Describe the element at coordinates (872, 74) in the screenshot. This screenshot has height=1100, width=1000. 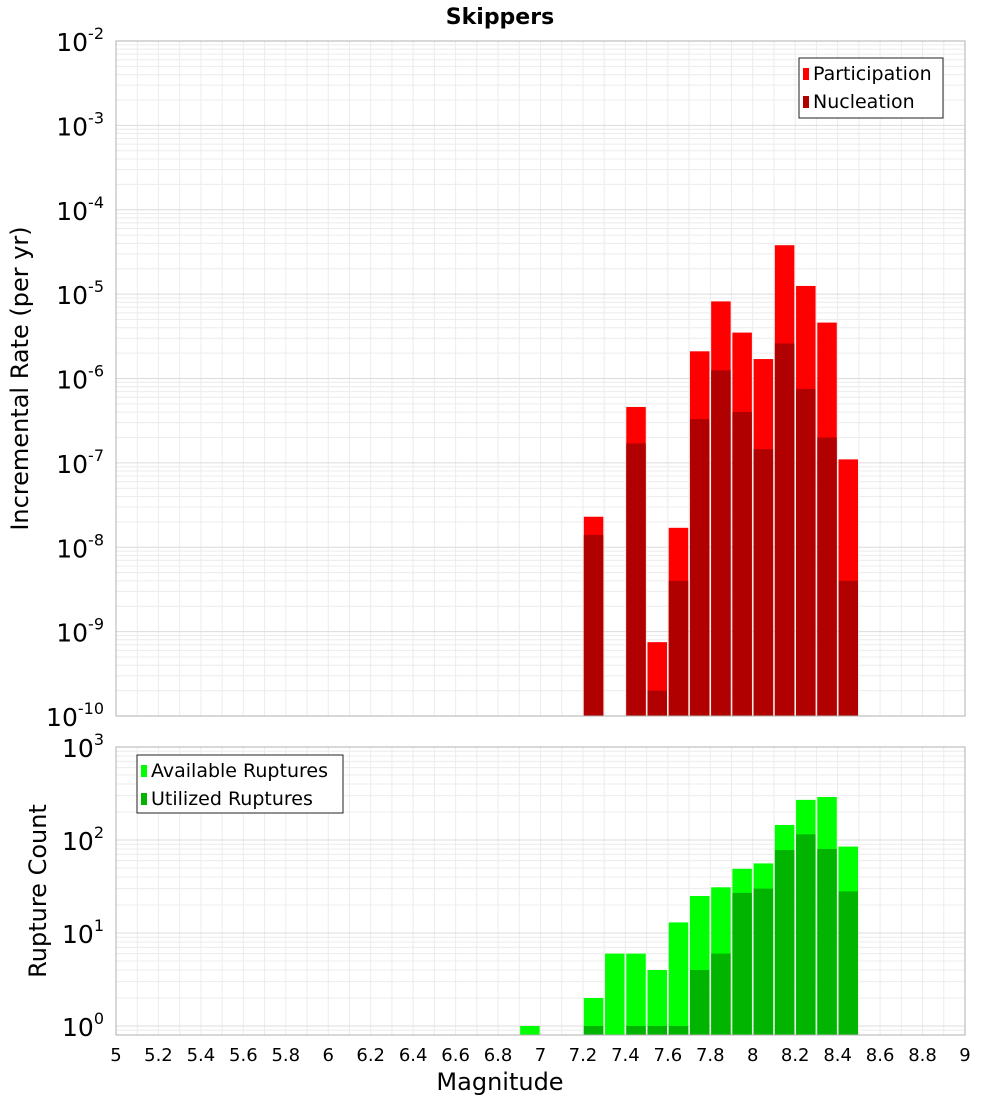
I see `legend-entry: Participation` at that location.